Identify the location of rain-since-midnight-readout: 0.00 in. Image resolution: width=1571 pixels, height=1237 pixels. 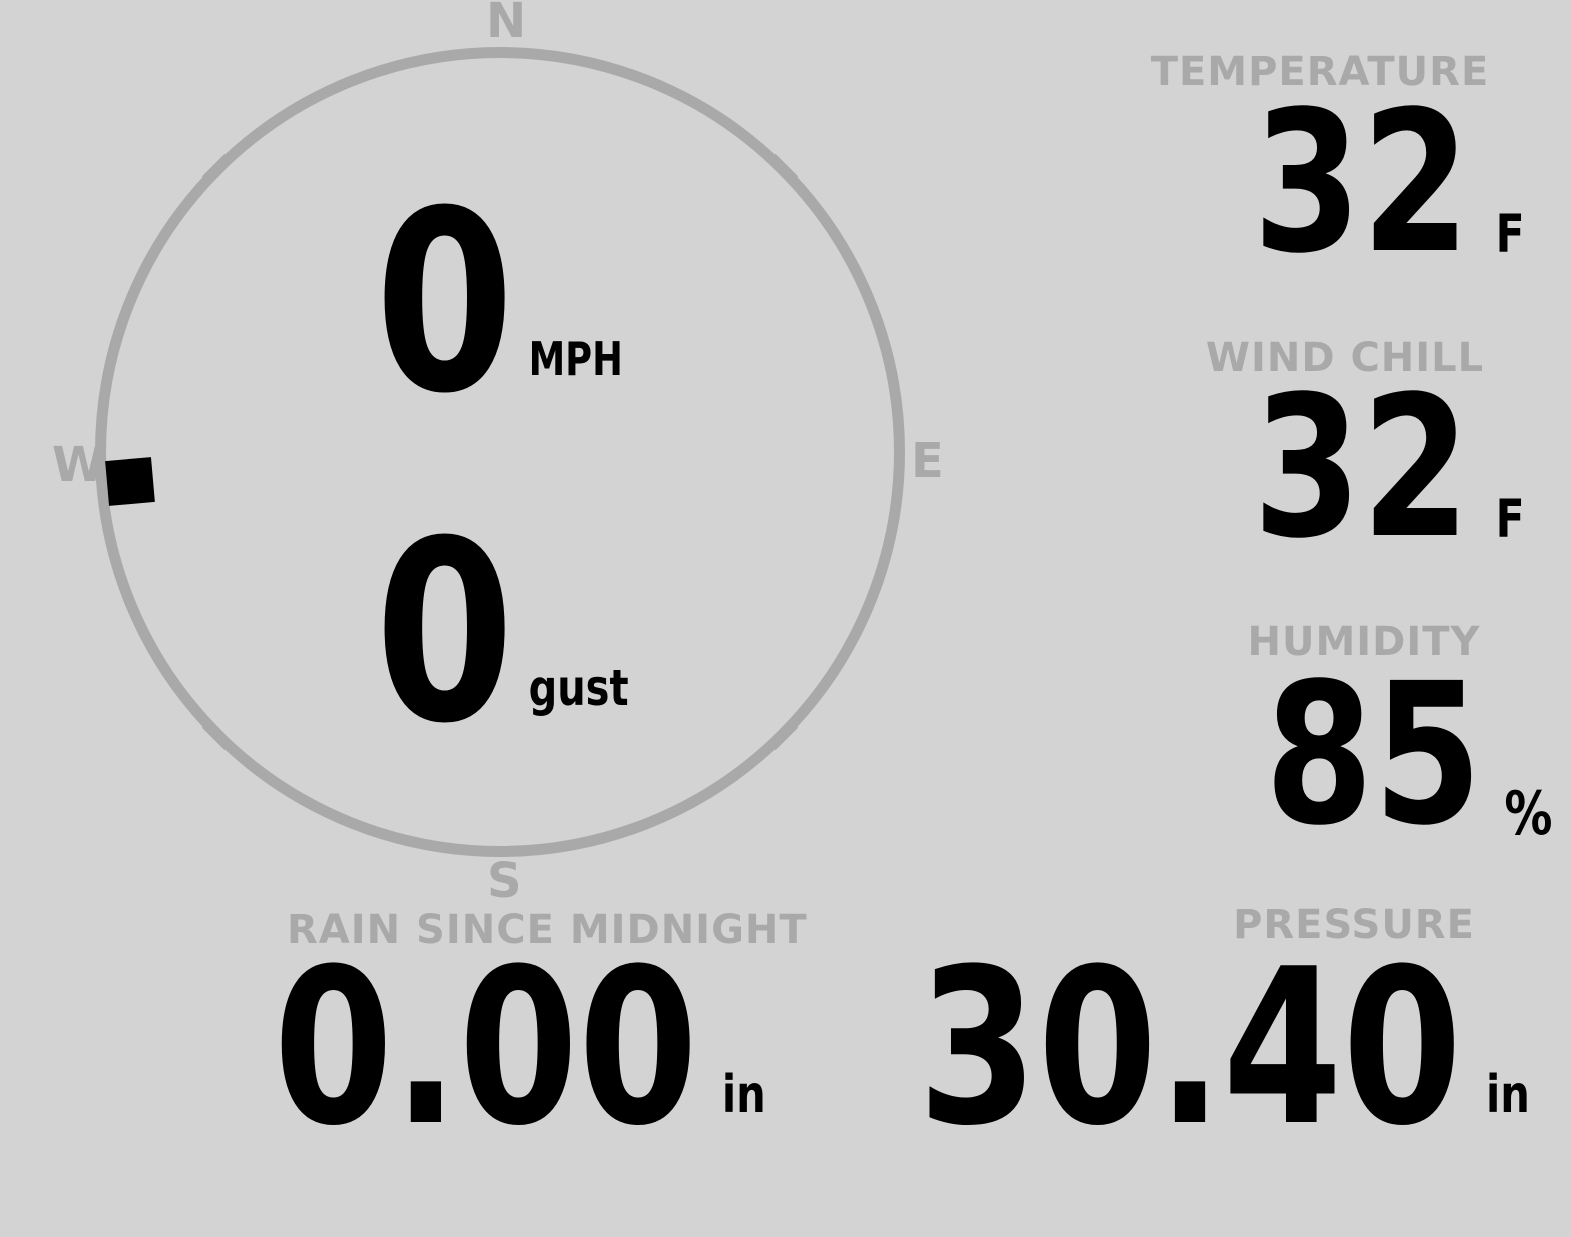
(520, 1047).